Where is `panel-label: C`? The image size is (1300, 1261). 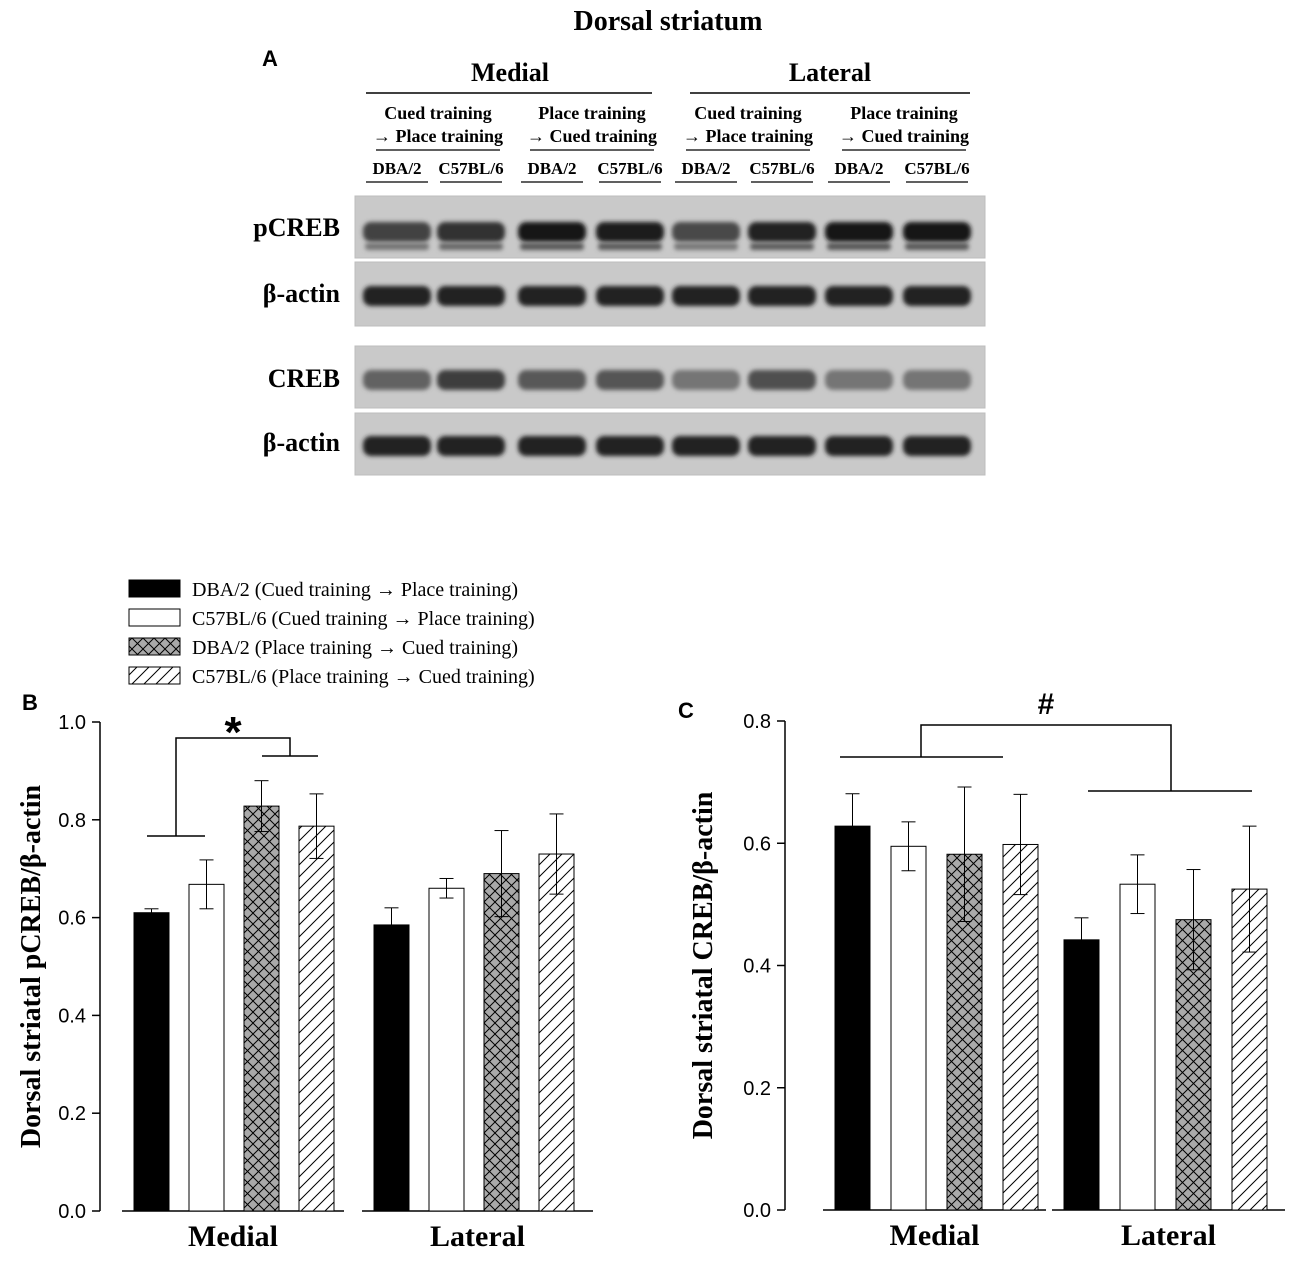 panel-label: C is located at coordinates (686, 710).